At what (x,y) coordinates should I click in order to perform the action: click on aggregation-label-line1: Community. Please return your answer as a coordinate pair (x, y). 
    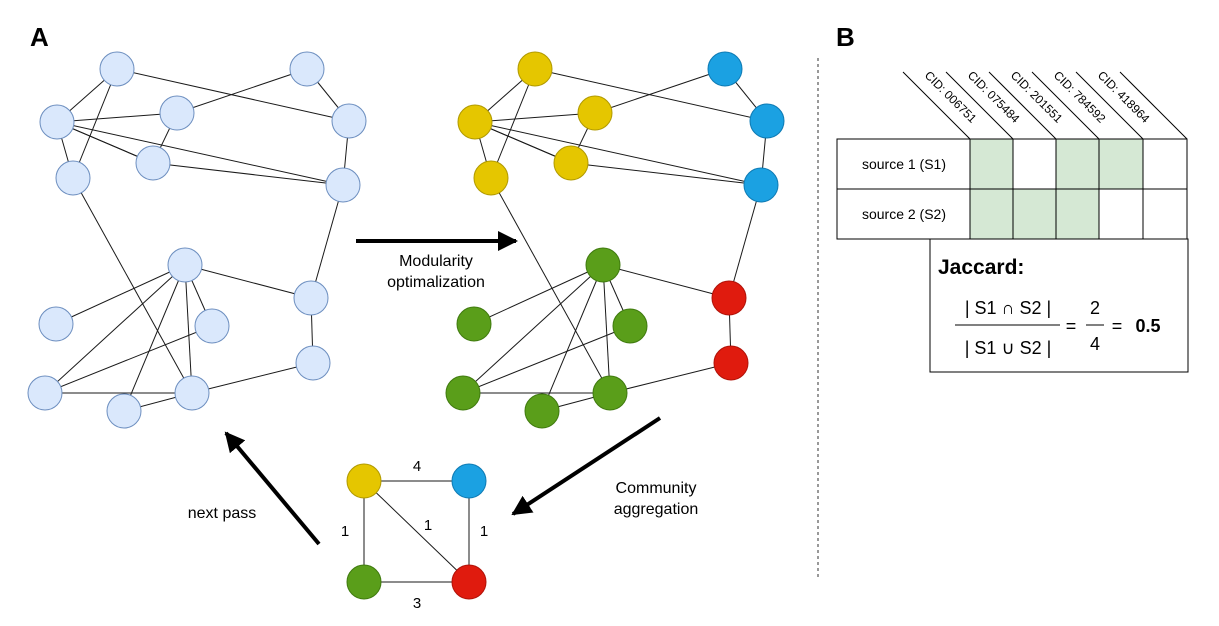
    Looking at the image, I should click on (656, 488).